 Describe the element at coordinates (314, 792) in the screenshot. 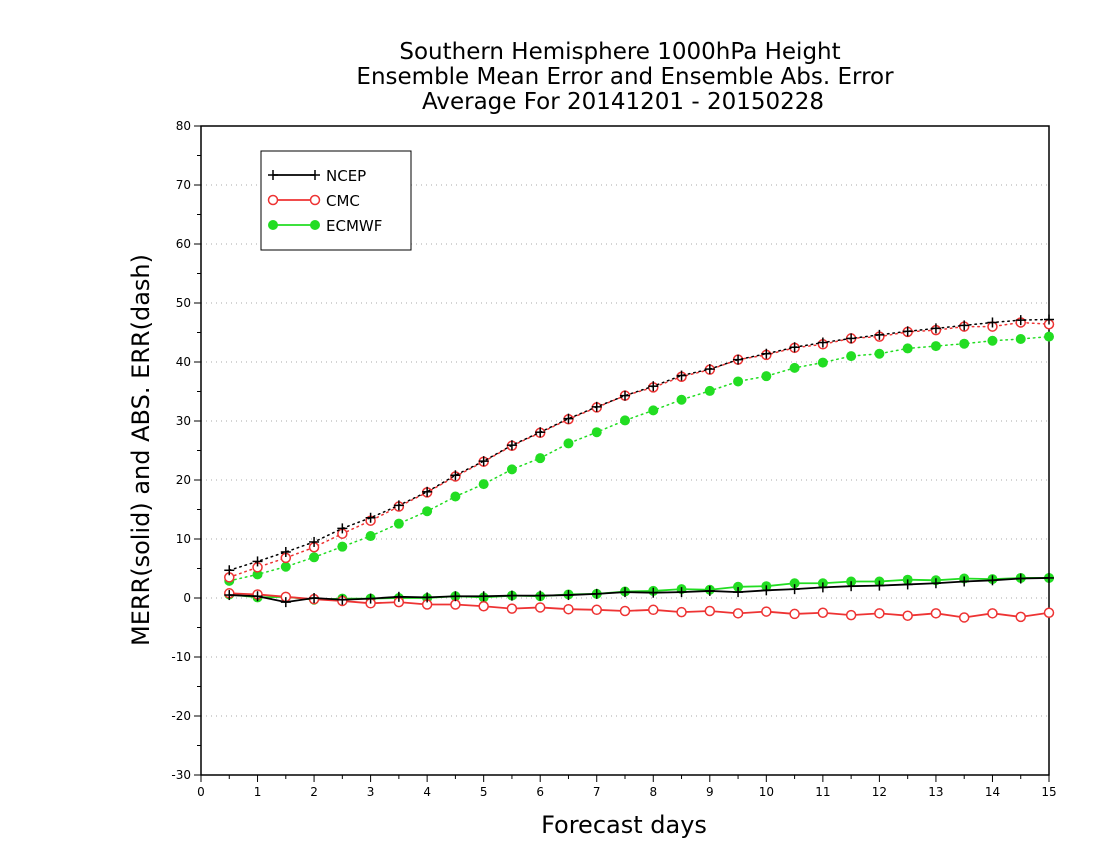

I see `x-tick-label: 2` at that location.